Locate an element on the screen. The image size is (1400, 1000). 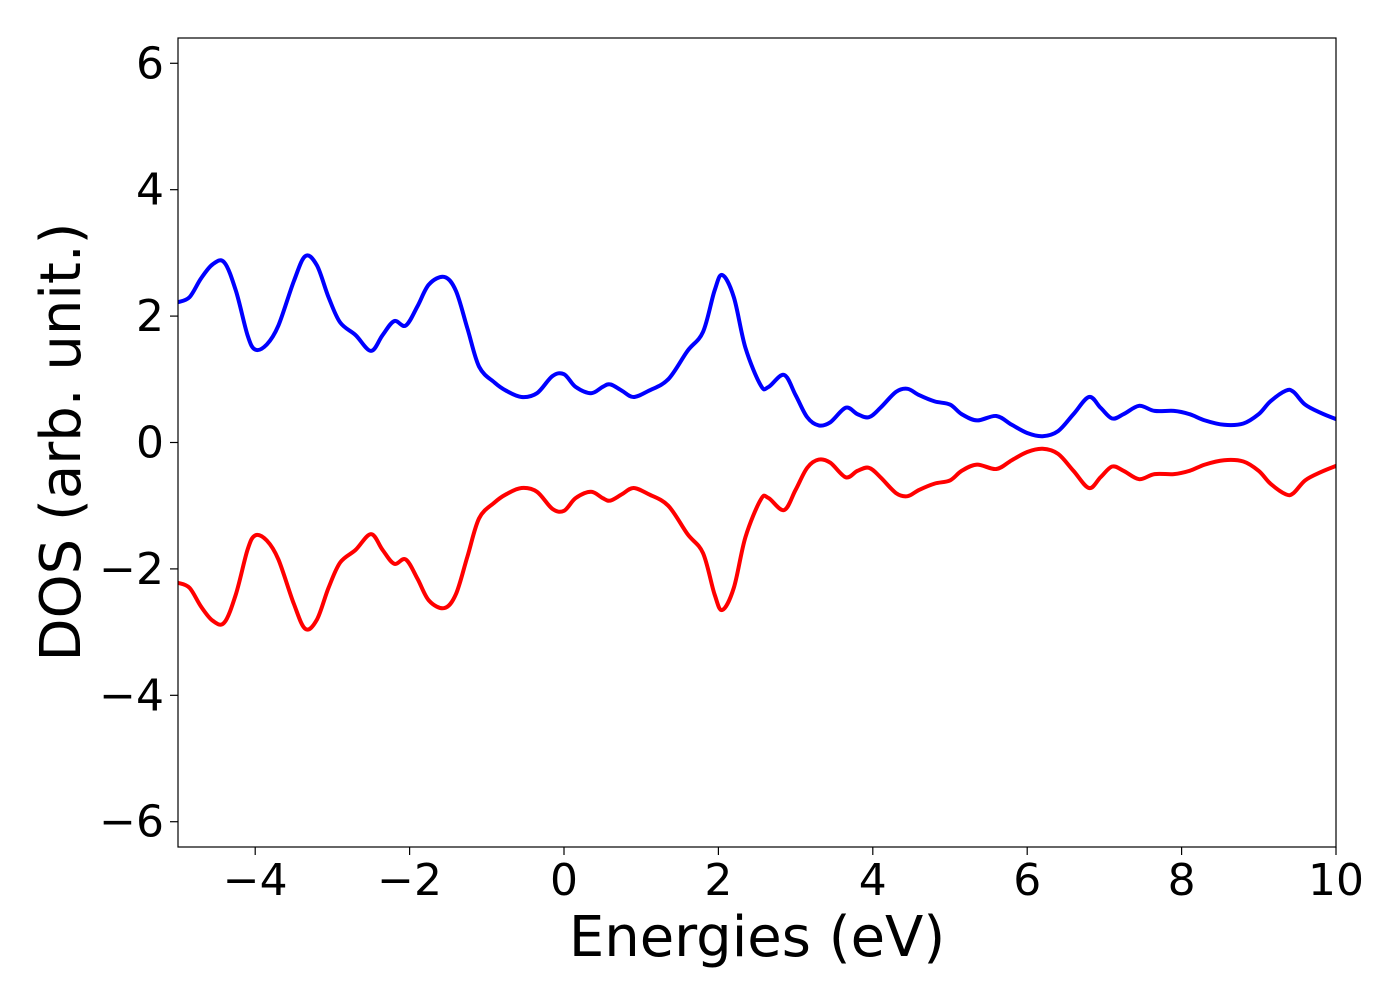
y-tick-label: 6 is located at coordinates (150, 63).